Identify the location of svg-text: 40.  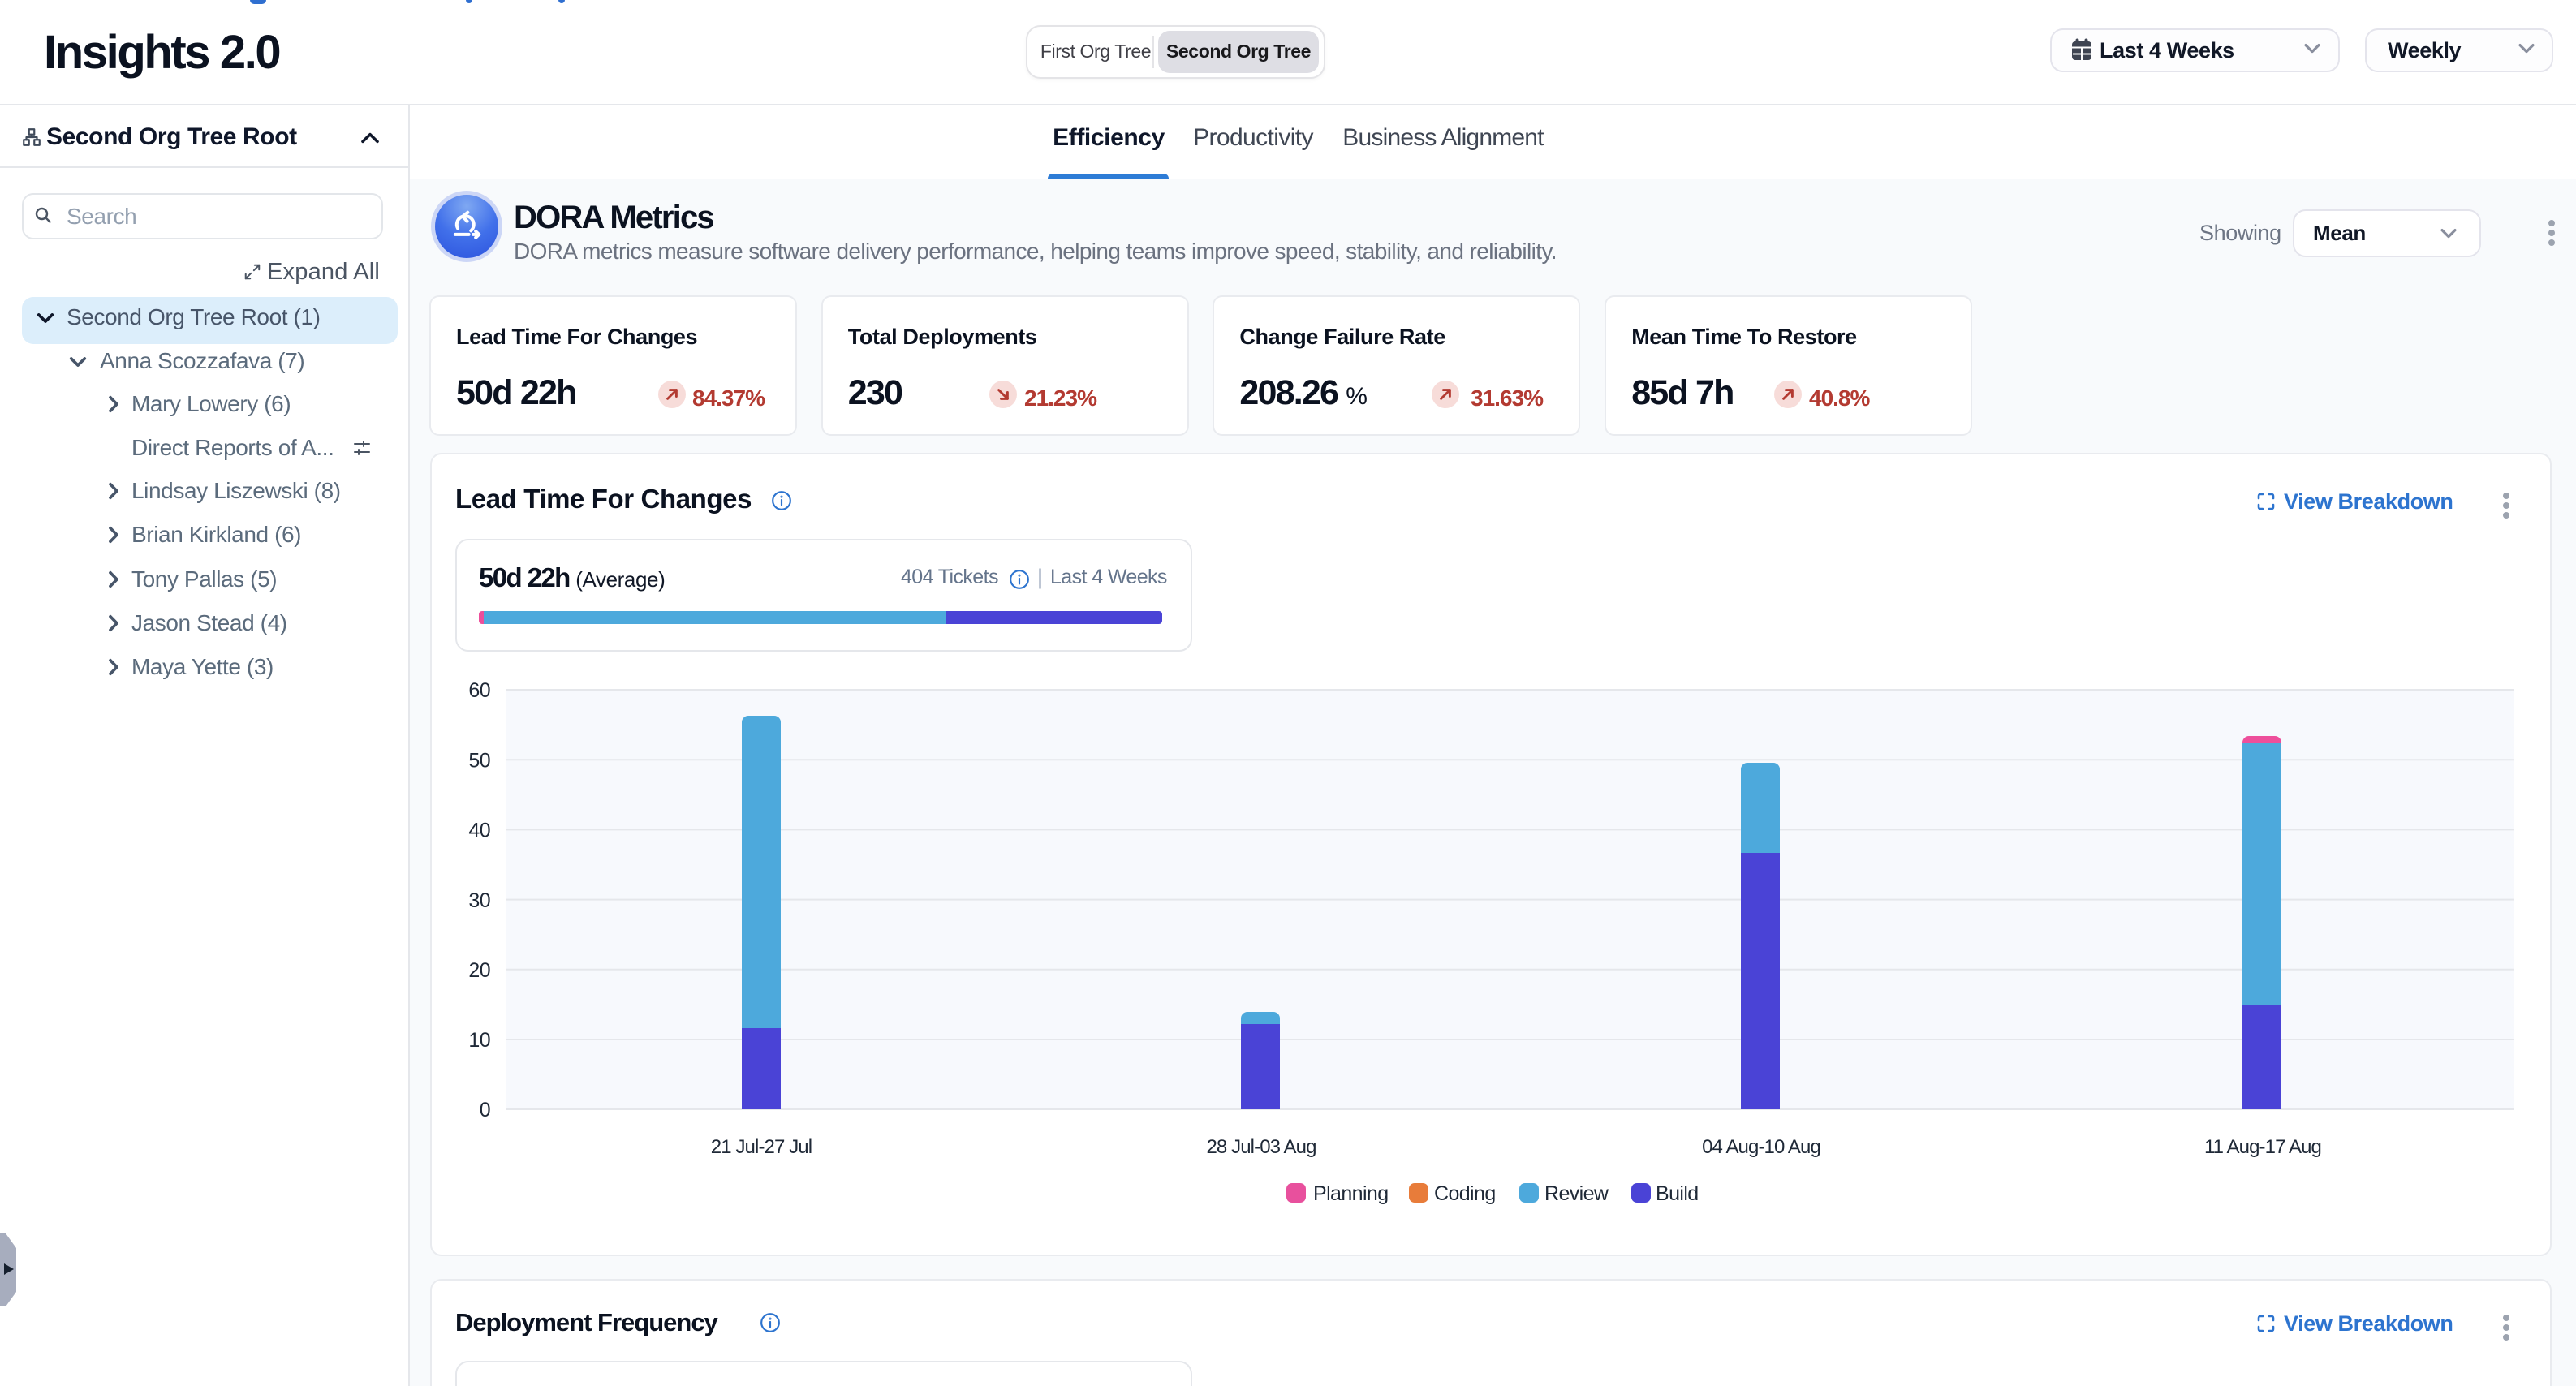
(479, 831).